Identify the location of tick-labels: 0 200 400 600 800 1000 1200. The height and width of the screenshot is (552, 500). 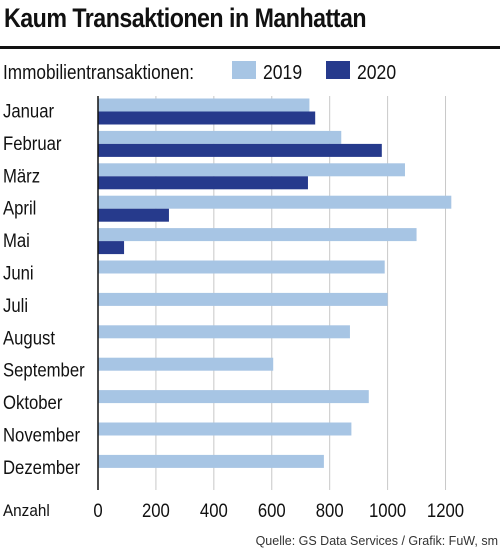
(278, 510).